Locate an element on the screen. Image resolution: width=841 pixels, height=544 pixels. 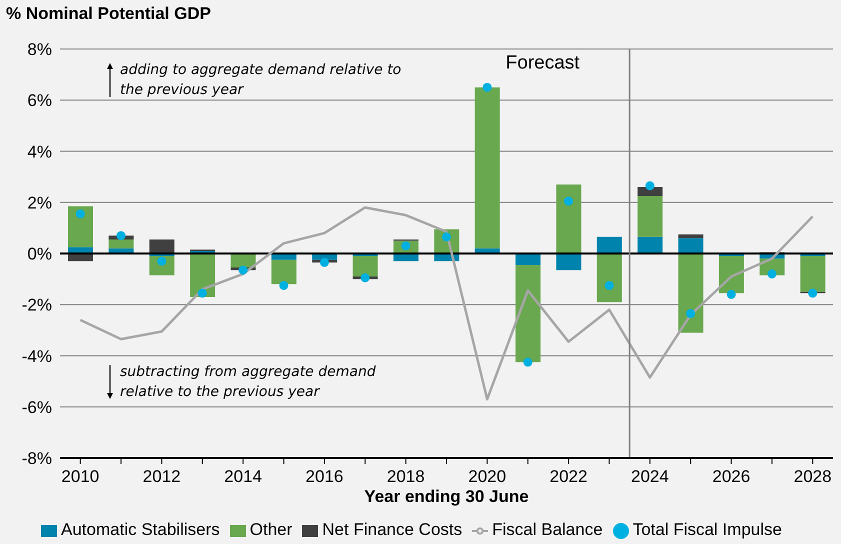
legend-label: Total Fiscal Impulse is located at coordinates (707, 529).